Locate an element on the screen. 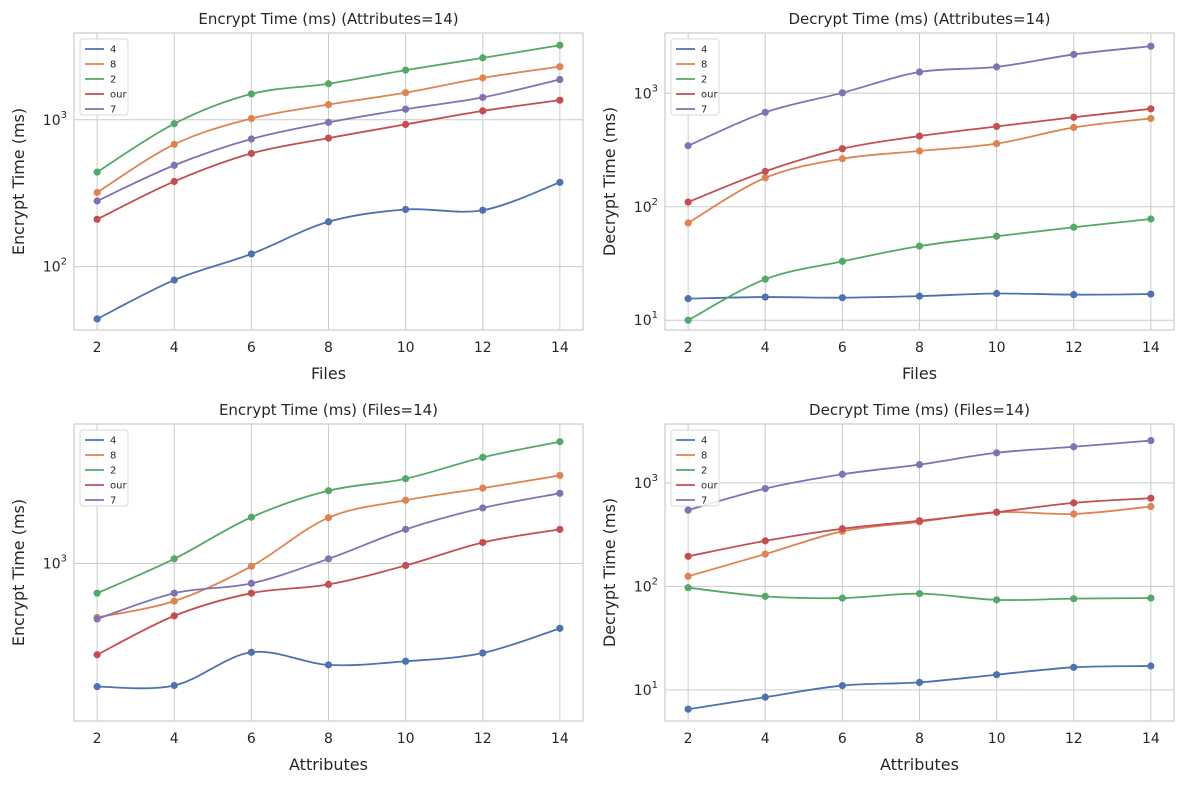 The image size is (1184, 788). legend-label: 4 is located at coordinates (113, 441).